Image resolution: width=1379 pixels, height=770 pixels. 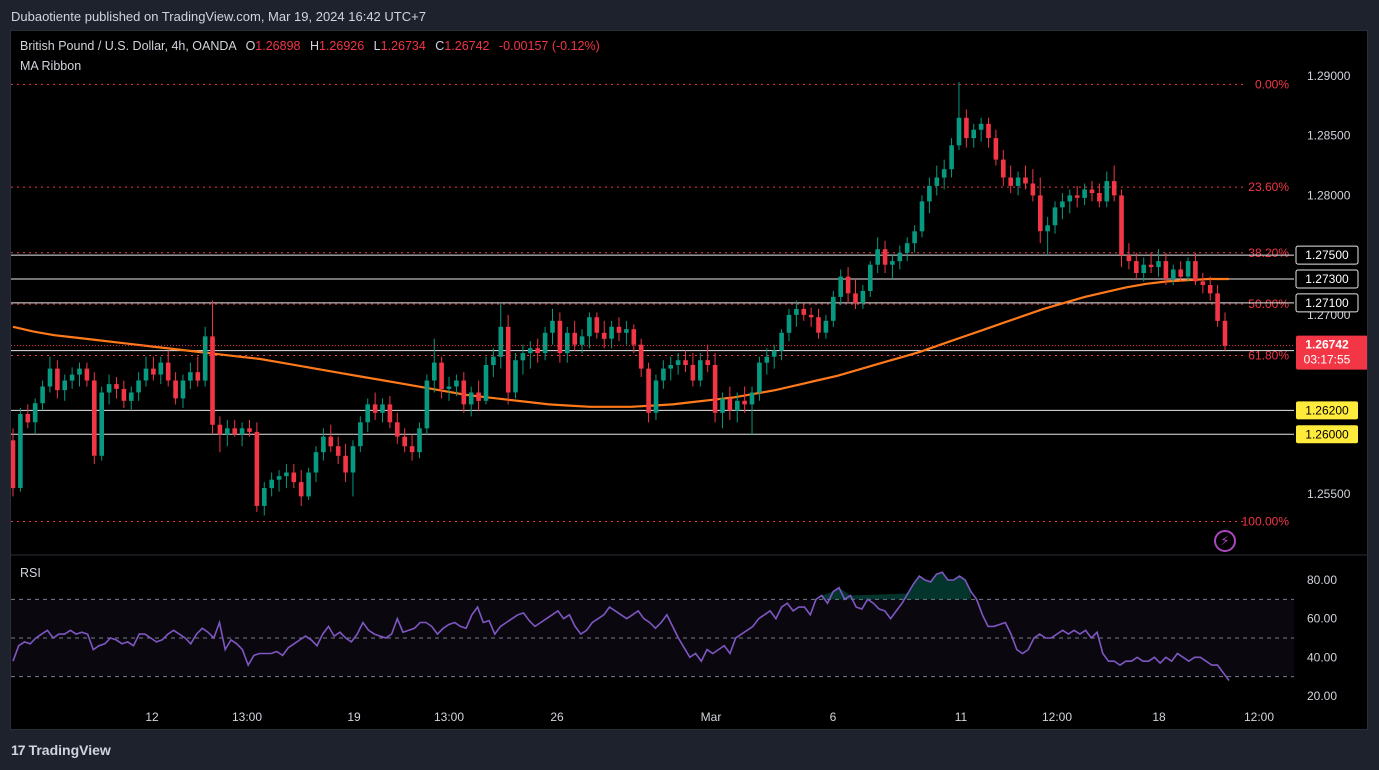 What do you see at coordinates (69, 750) in the screenshot?
I see `footer-logo-text: TradingView` at bounding box center [69, 750].